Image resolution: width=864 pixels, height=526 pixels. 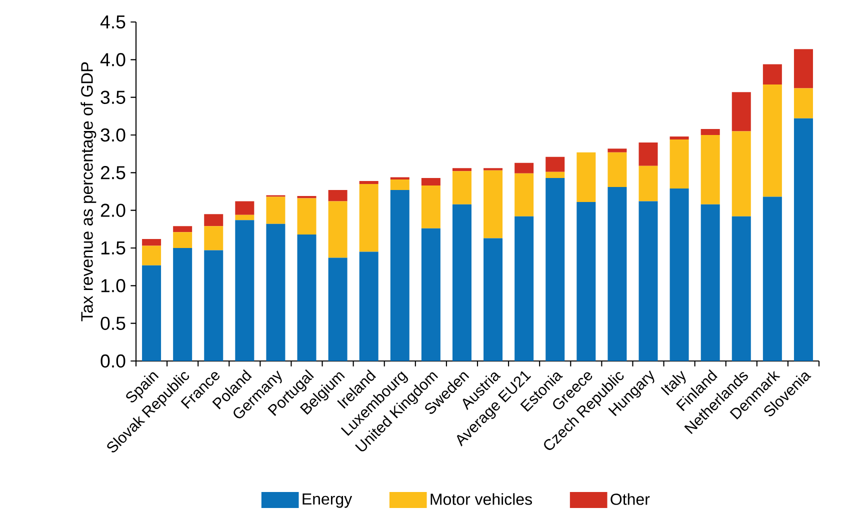 I want to click on legend-label: Energy, so click(x=327, y=500).